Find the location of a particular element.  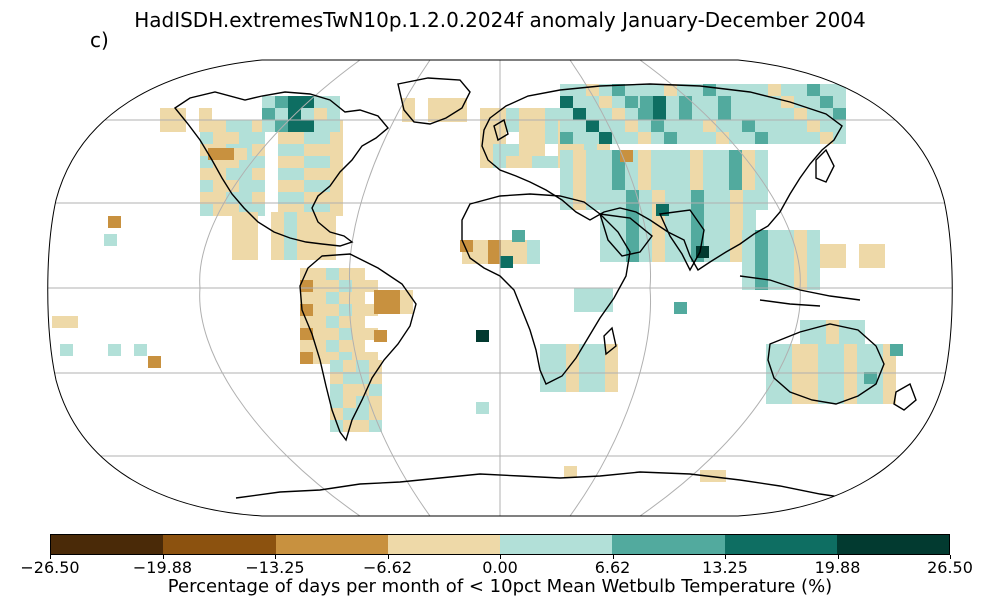

coast-antarctica is located at coordinates (558, 490).